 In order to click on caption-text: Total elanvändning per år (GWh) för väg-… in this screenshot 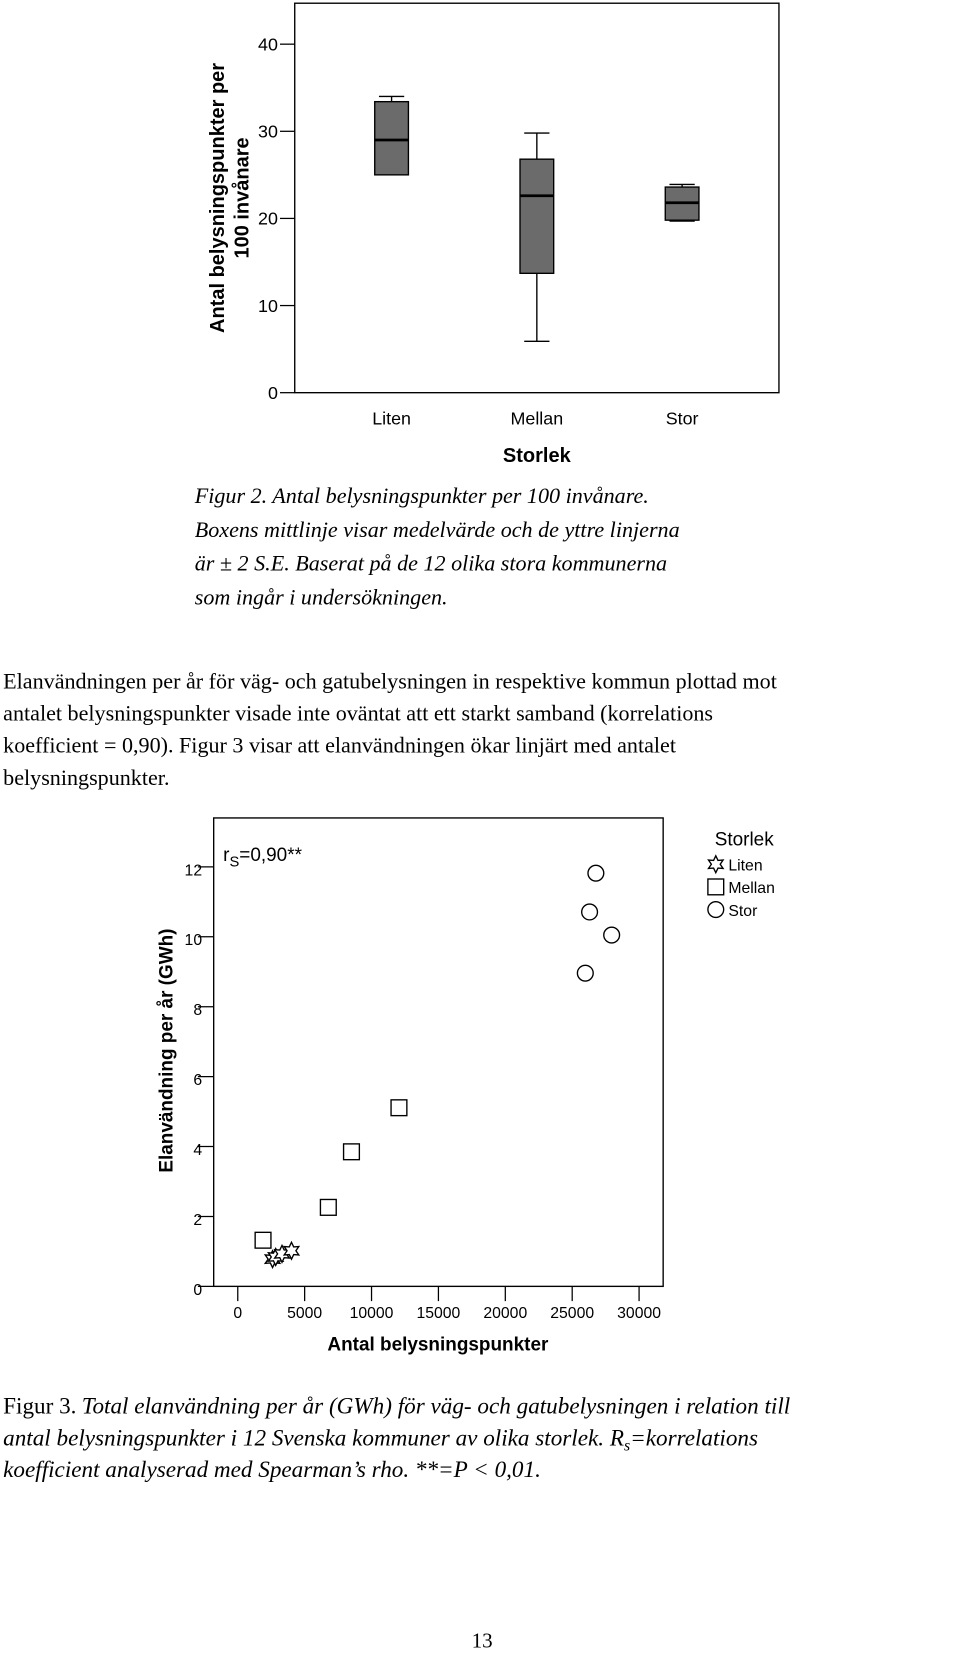, I will do `click(436, 1407)`.